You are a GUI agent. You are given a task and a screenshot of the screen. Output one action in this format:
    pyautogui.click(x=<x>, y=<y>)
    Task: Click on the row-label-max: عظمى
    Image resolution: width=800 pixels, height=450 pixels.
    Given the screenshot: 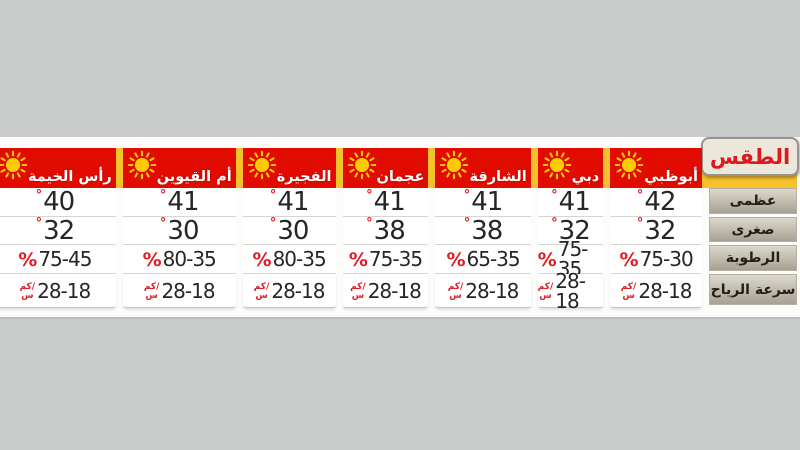 What is the action you would take?
    pyautogui.click(x=753, y=201)
    